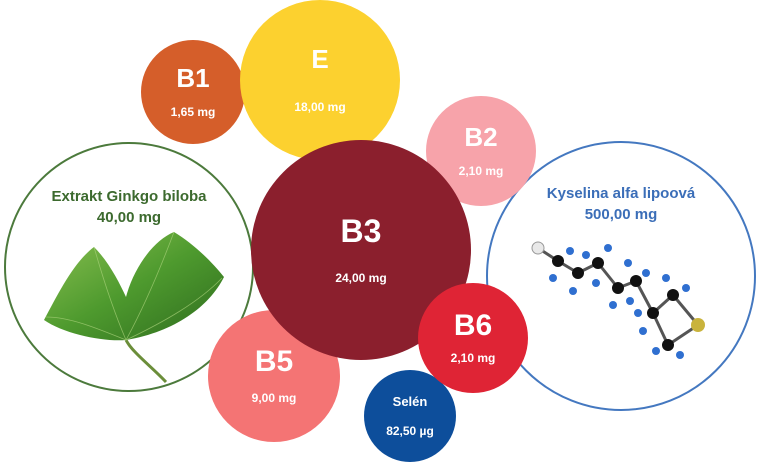 Image resolution: width=768 pixels, height=462 pixels. I want to click on vitamin-b2-amount: 2,10 mg, so click(481, 171).